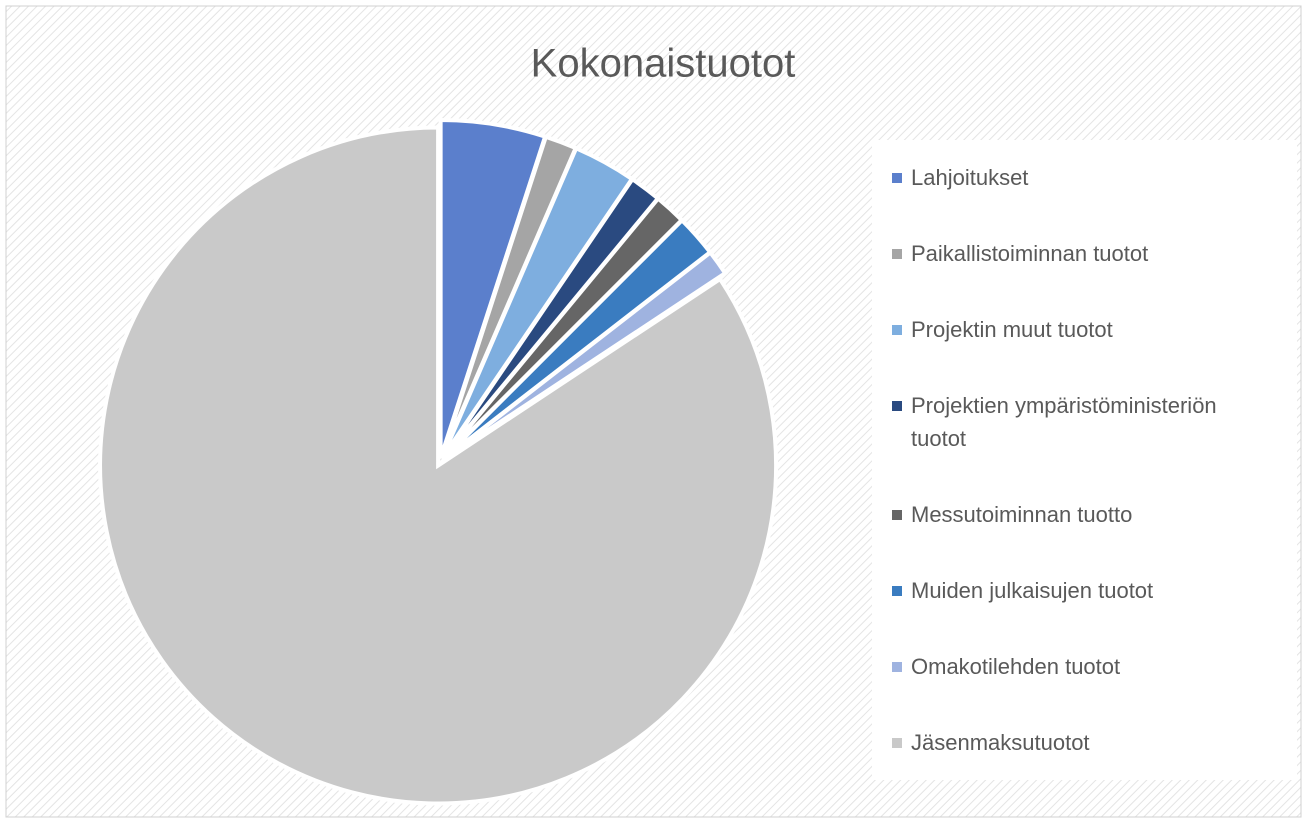 Image resolution: width=1307 pixels, height=823 pixels. Describe the element at coordinates (1016, 666) in the screenshot. I see `legend-label: Omakotilehden tuotot` at that location.